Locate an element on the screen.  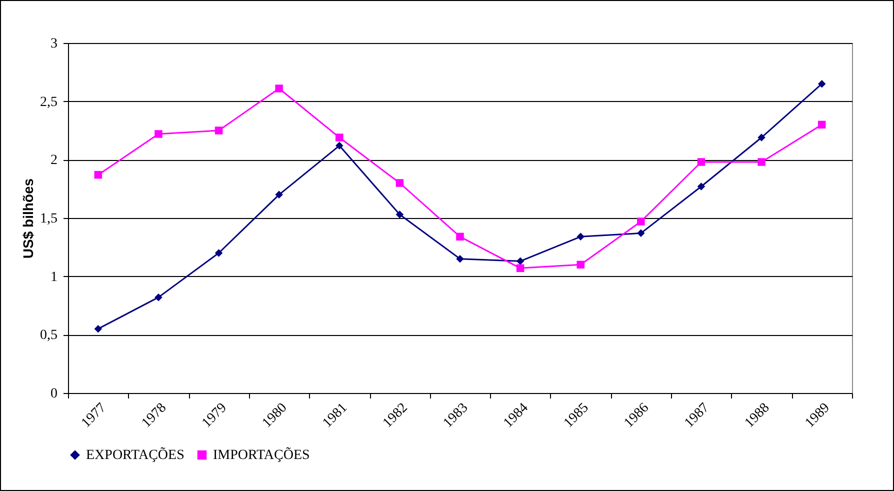
legend-label: IMPORTAÇÕES is located at coordinates (261, 455).